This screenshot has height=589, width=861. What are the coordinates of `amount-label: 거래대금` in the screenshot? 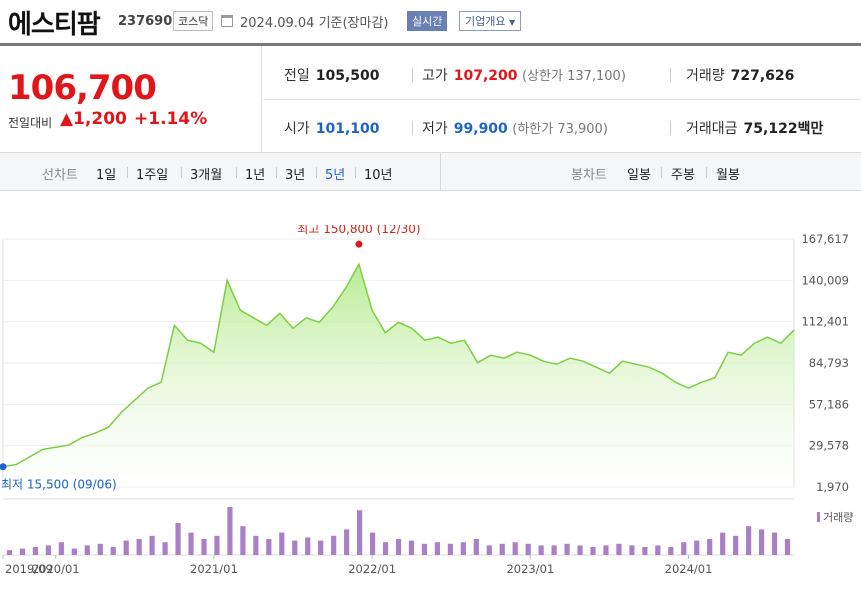 It's located at (712, 129).